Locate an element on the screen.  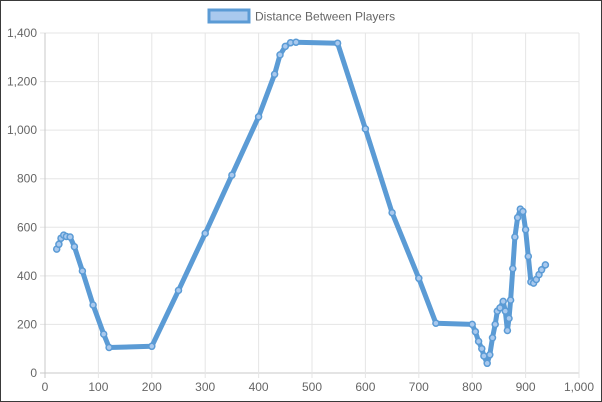
y-tick-label: 600 is located at coordinates (27, 227).